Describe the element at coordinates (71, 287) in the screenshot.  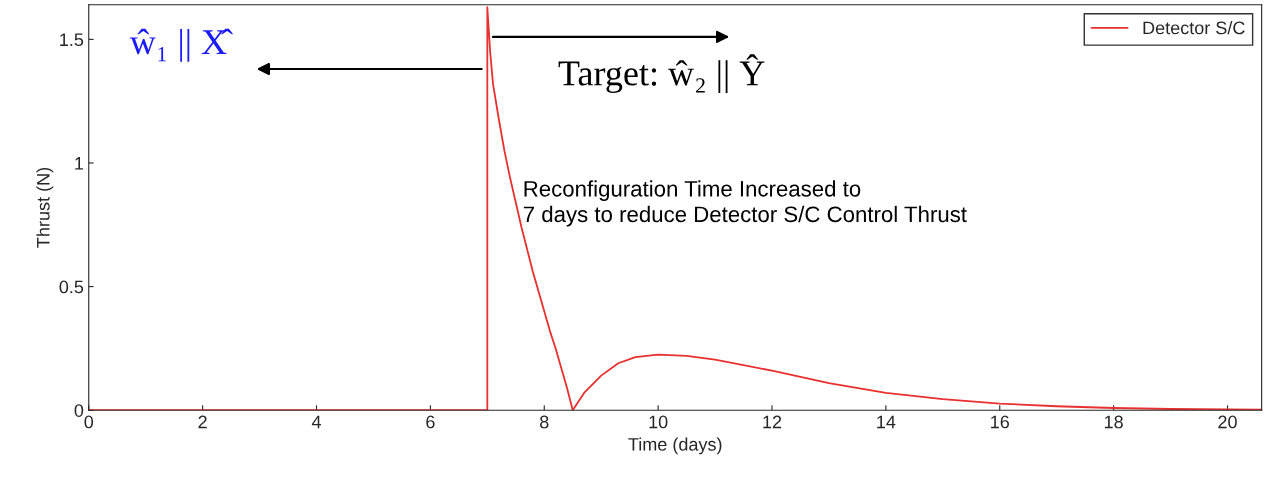
I see `y-tick-label: 0.5` at that location.